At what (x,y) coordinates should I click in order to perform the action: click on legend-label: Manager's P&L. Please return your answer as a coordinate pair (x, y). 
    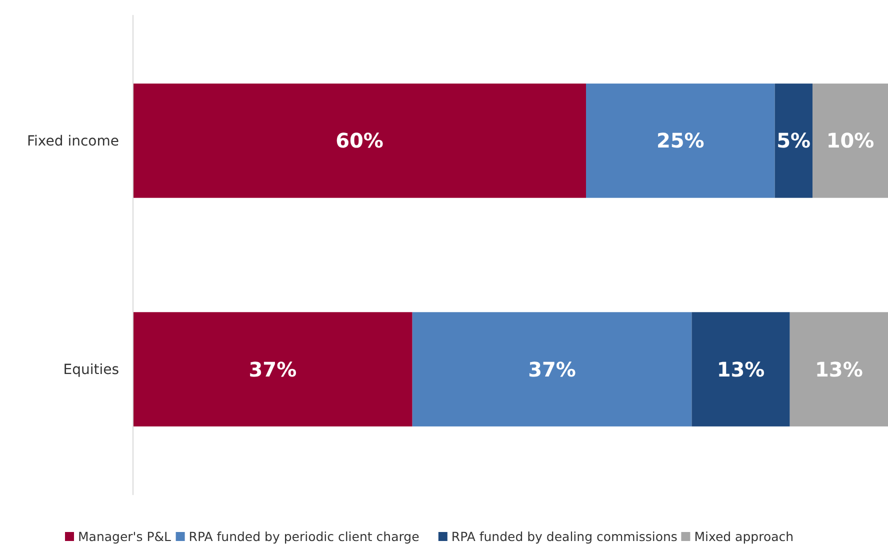
    Looking at the image, I should click on (124, 536).